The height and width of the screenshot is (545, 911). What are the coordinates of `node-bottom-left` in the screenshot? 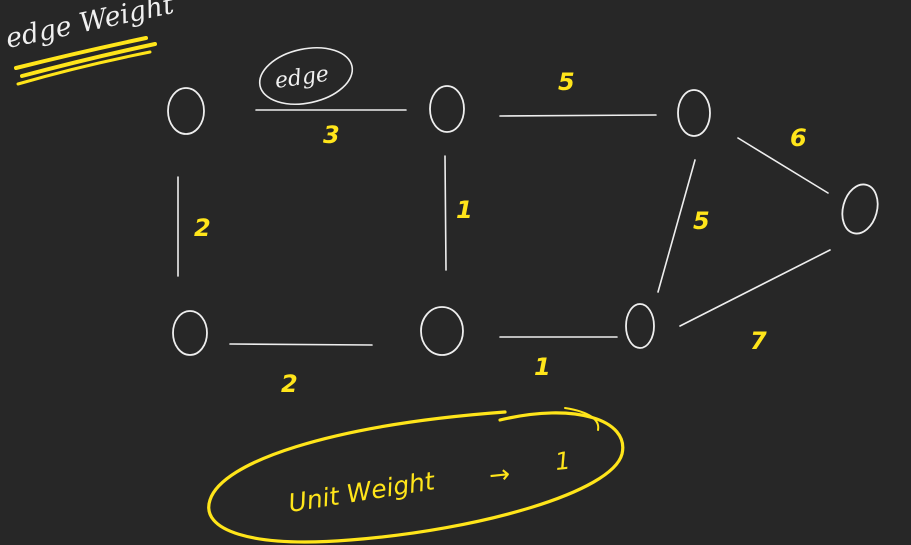 It's located at (190, 333).